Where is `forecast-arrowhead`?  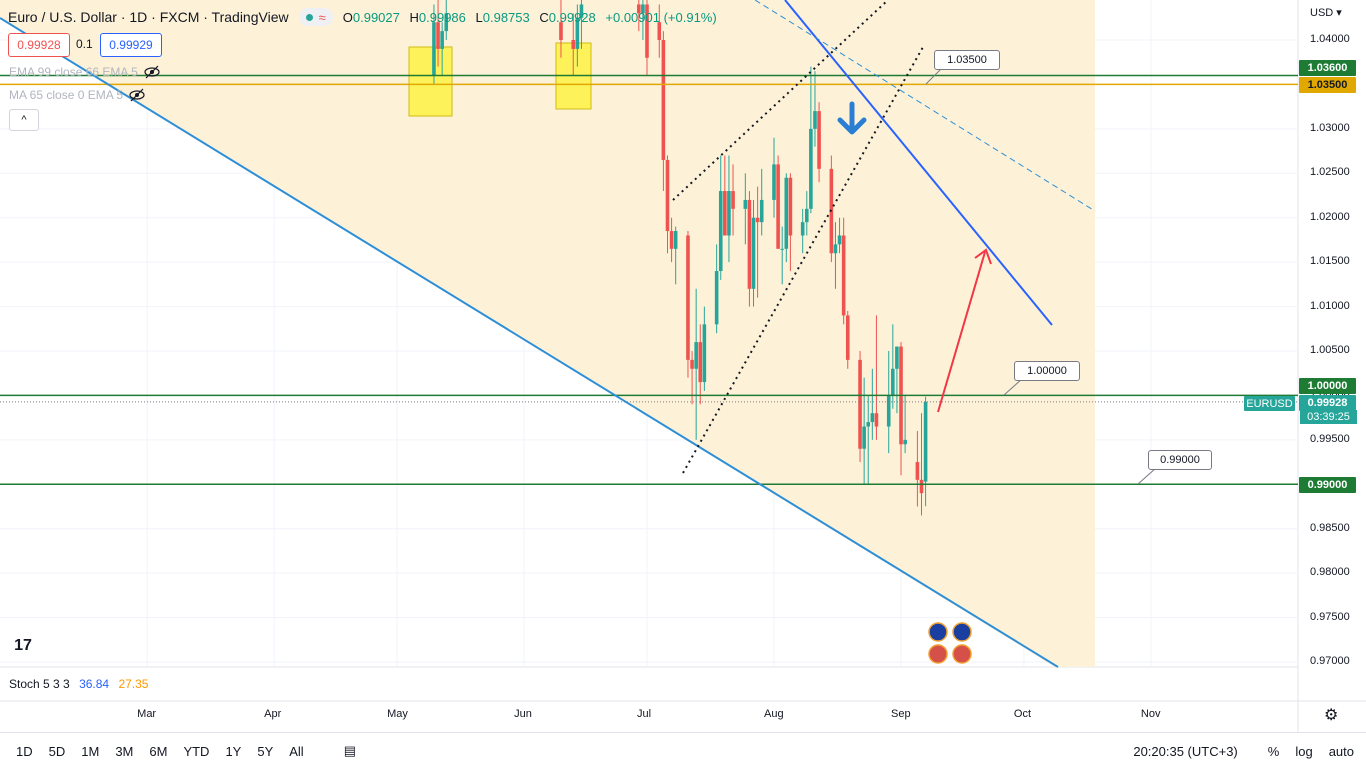 forecast-arrowhead is located at coordinates (983, 256).